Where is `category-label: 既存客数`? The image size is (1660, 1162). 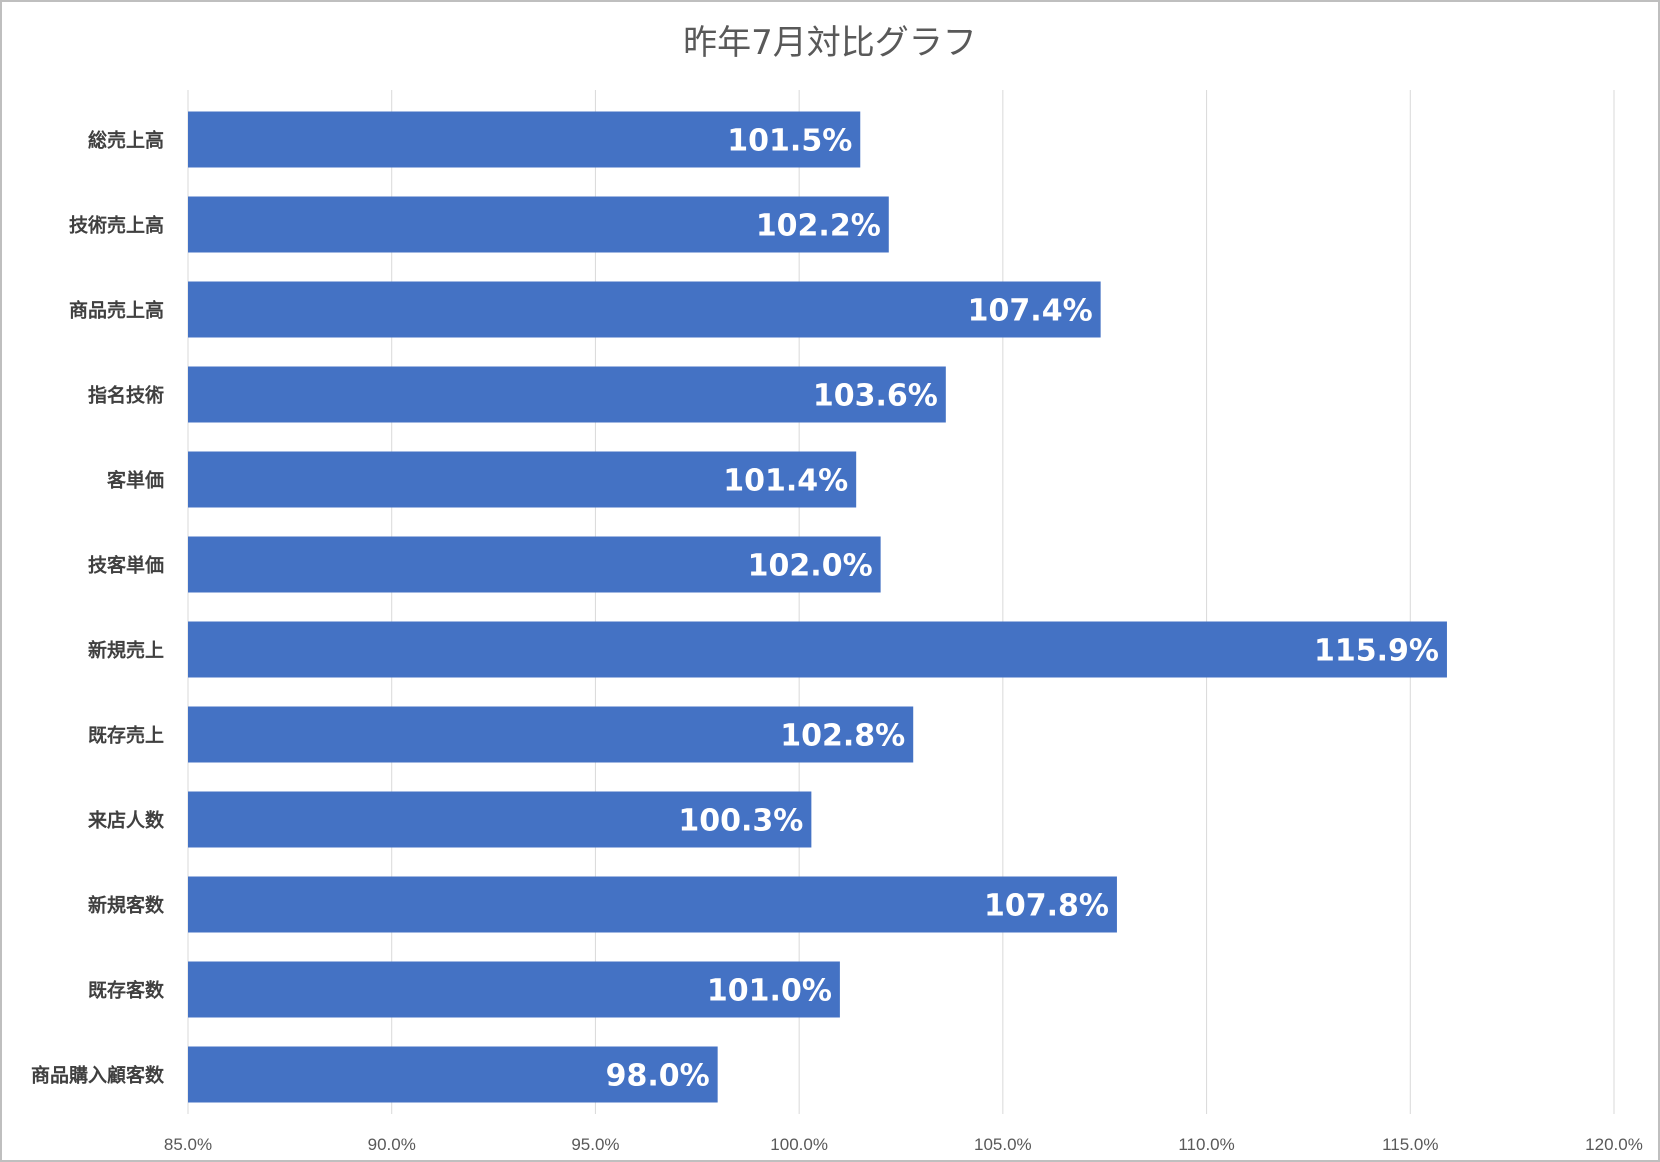 category-label: 既存客数 is located at coordinates (126, 990).